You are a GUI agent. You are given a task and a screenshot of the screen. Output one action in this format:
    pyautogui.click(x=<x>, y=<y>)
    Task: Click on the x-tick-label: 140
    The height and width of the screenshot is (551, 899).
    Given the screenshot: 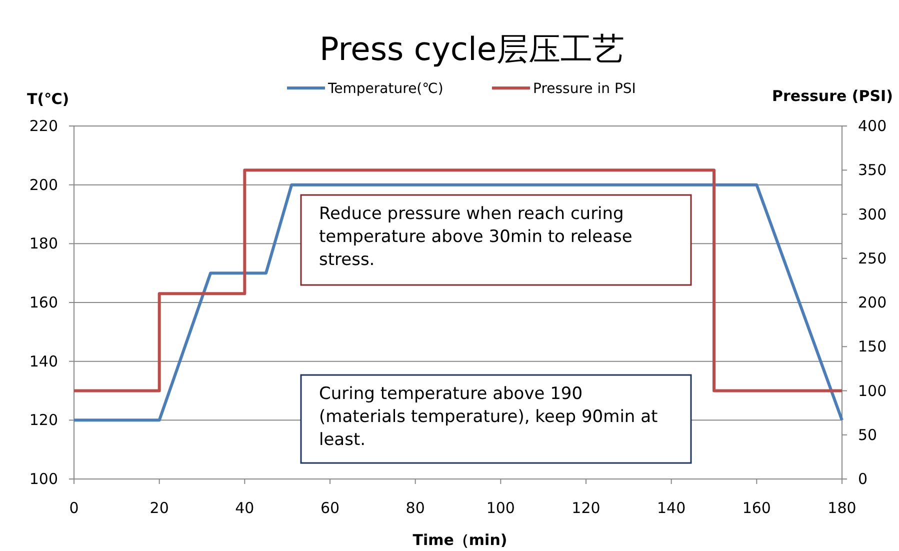 What is the action you would take?
    pyautogui.click(x=671, y=508)
    